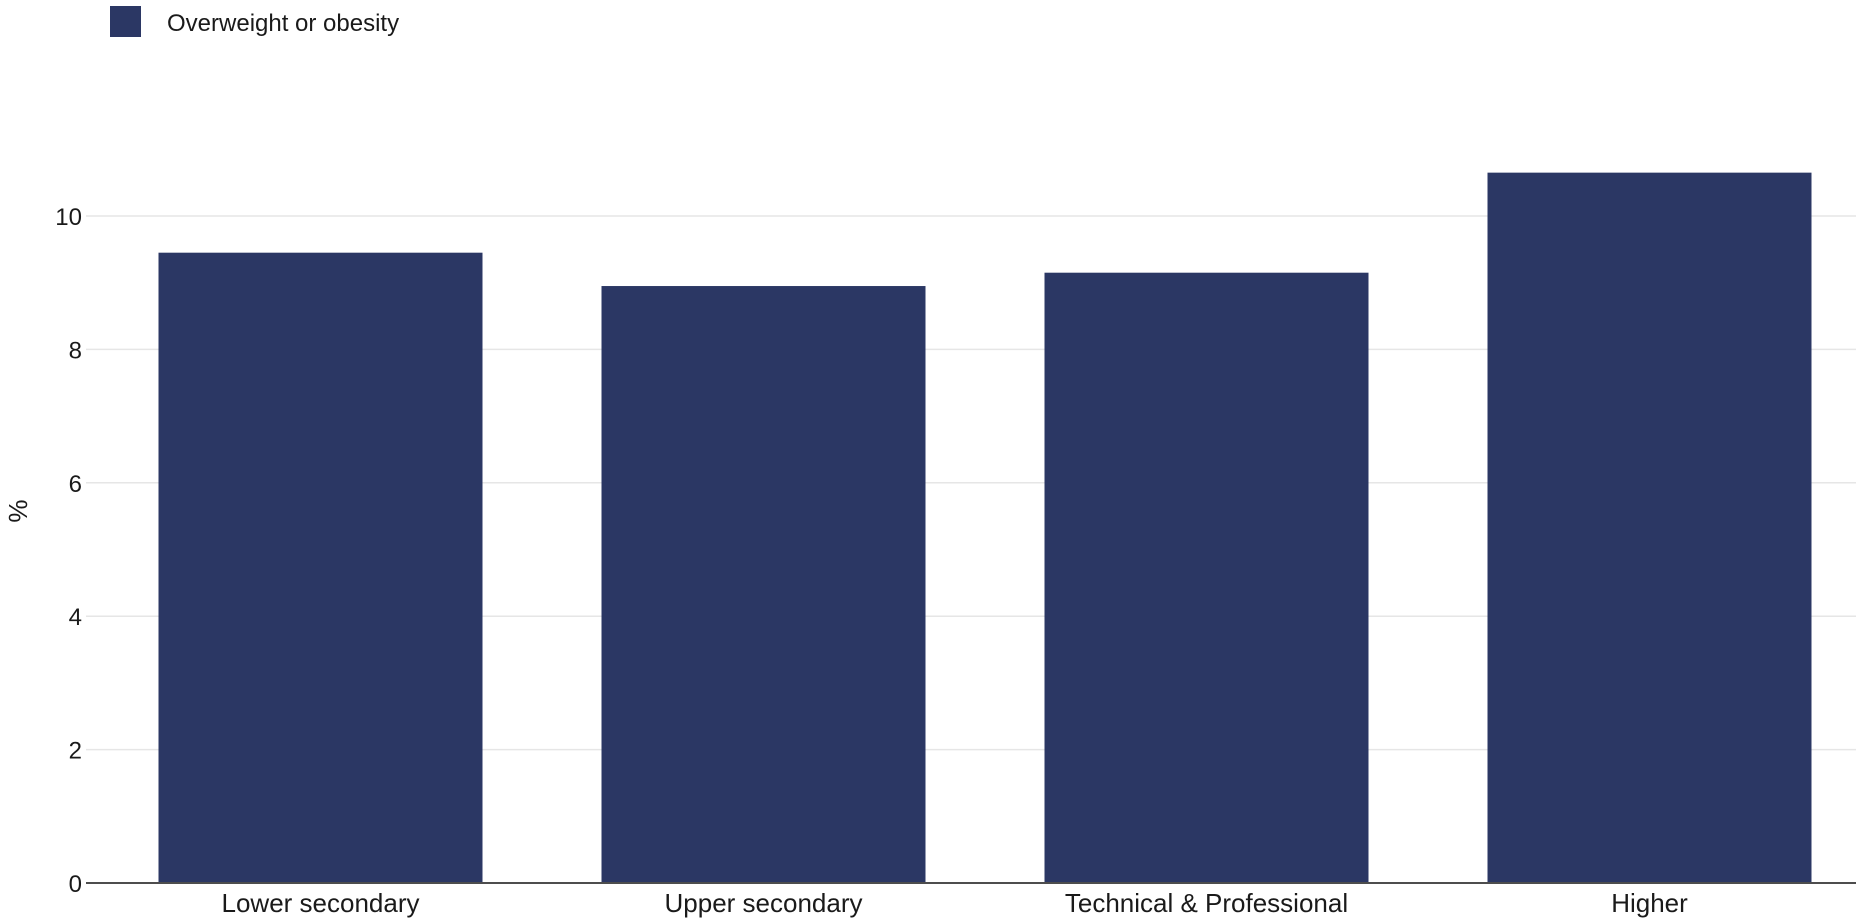 The height and width of the screenshot is (921, 1856). What do you see at coordinates (75, 350) in the screenshot?
I see `y-tick-label: 8` at bounding box center [75, 350].